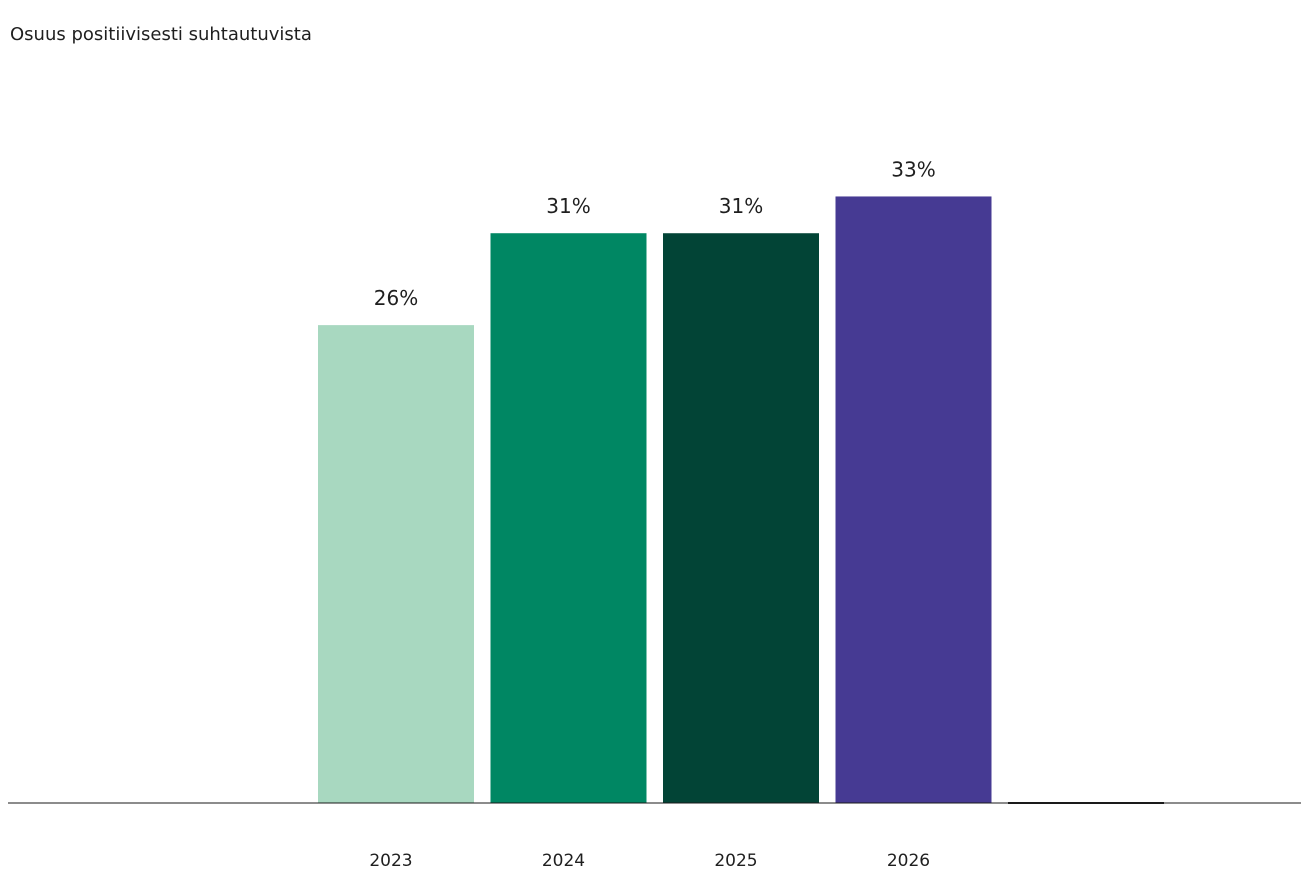  Describe the element at coordinates (396, 298) in the screenshot. I see `value-label-2023: 26%` at that location.